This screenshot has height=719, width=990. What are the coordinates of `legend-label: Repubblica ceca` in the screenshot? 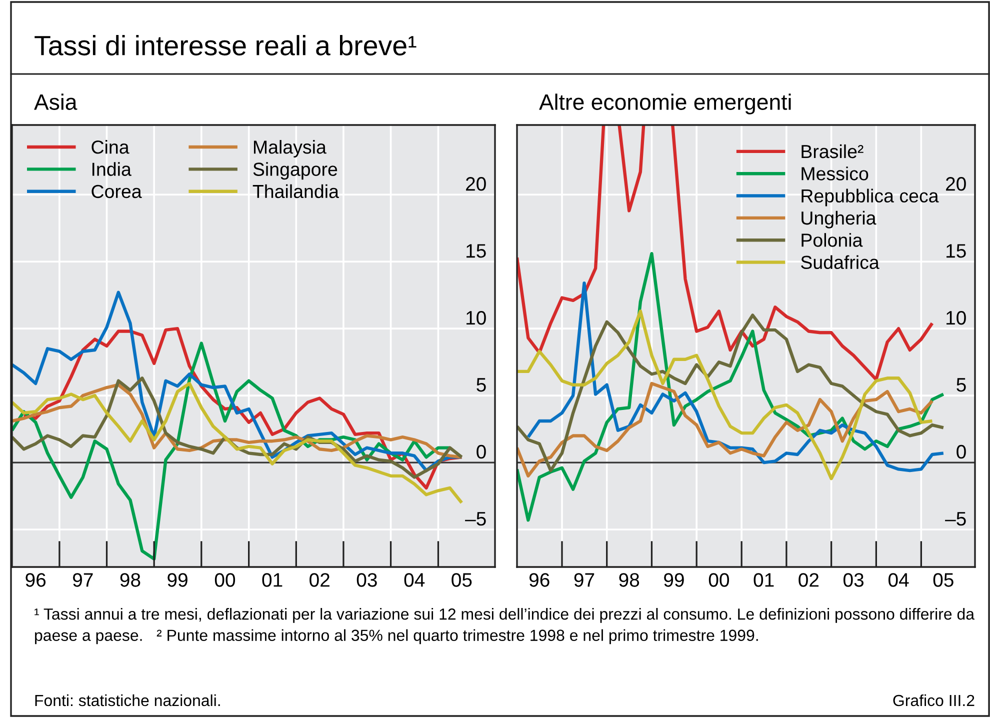 It's located at (870, 197).